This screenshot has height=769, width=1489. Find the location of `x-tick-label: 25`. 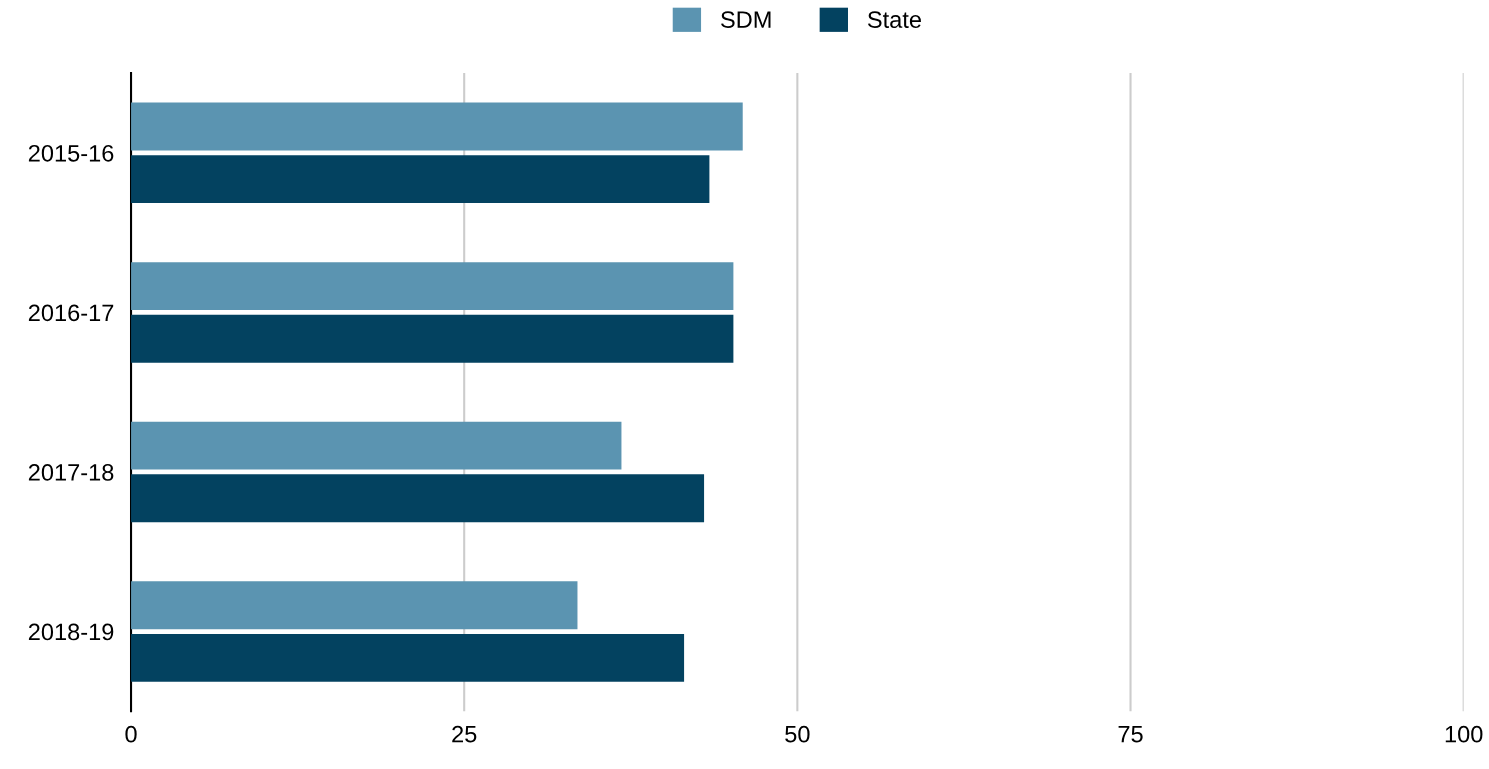

x-tick-label: 25 is located at coordinates (464, 734).